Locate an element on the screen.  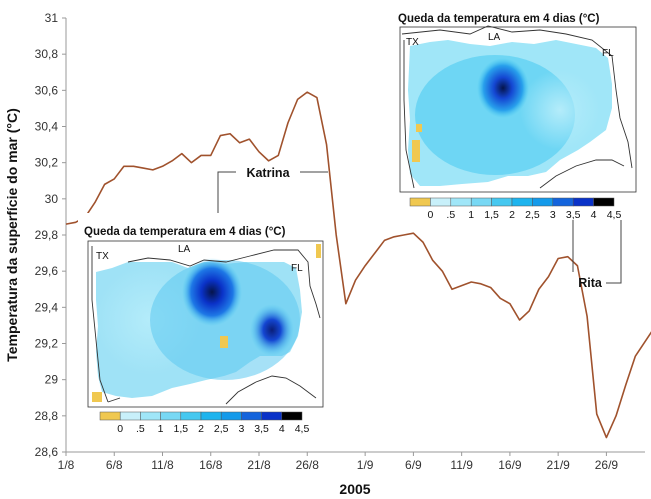
x-tick-label: 11/9 is located at coordinates (461, 465).